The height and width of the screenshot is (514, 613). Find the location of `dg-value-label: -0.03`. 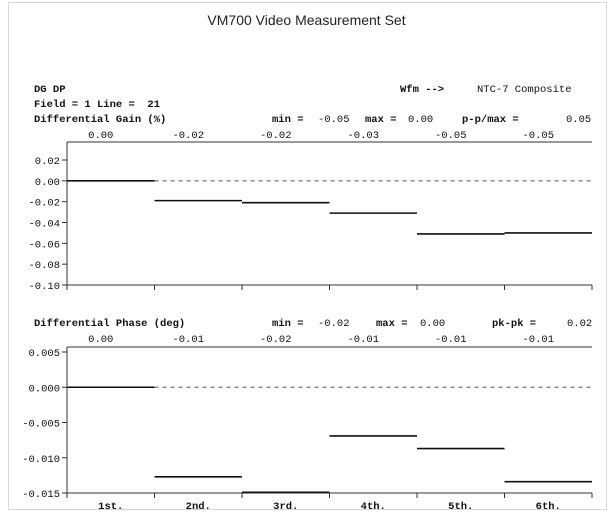

dg-value-label: -0.03 is located at coordinates (363, 136).